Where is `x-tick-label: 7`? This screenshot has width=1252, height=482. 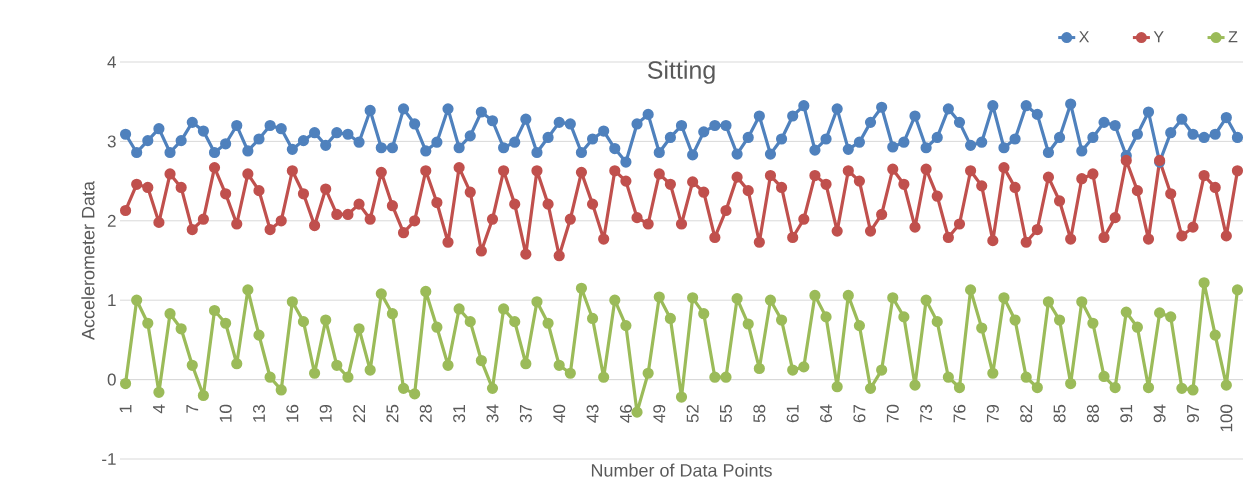
x-tick-label: 7 is located at coordinates (192, 408).